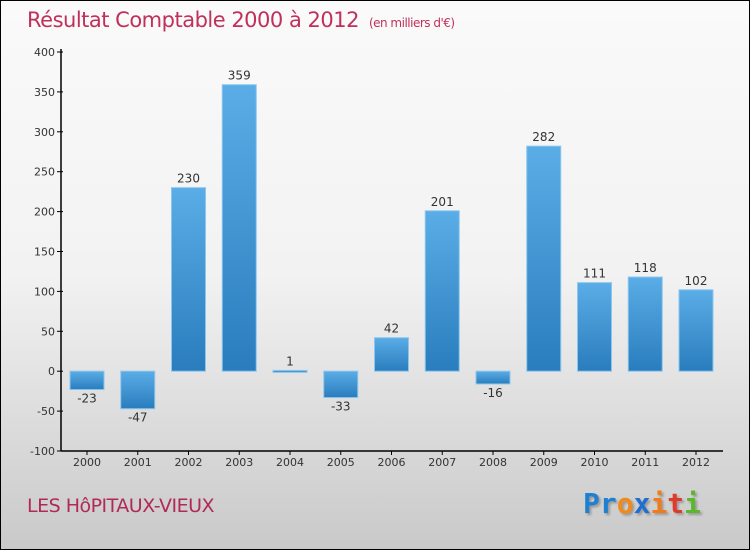 The height and width of the screenshot is (551, 750). I want to click on x-tick-label: 2007, so click(442, 462).